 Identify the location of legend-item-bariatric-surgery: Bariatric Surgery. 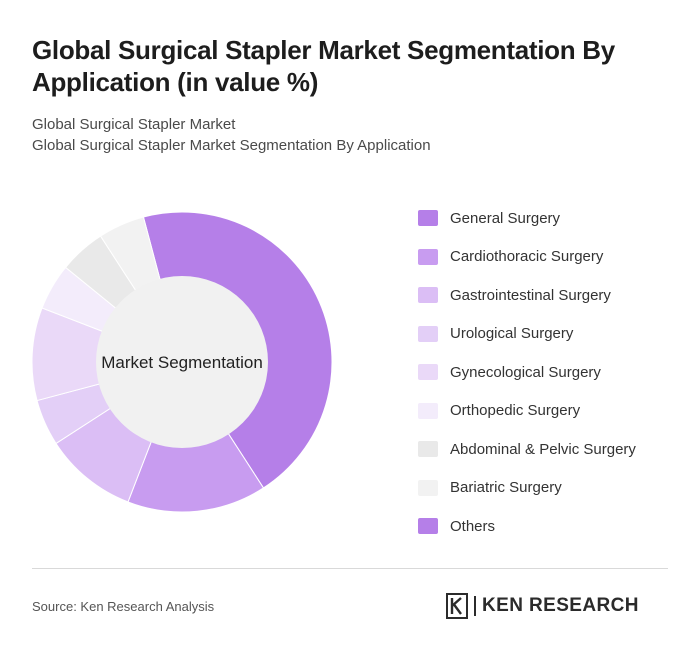
(553, 488).